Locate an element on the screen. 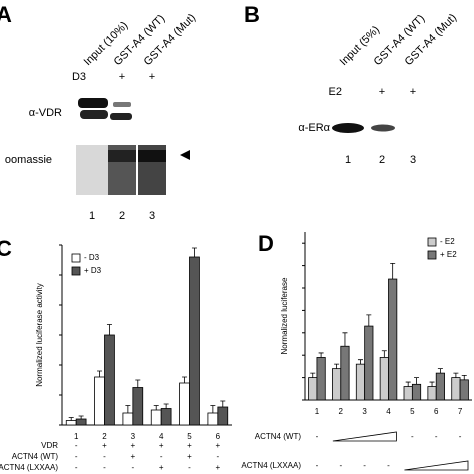 This screenshot has height=474, width=474. gel-b is located at coordinates (363, 128).